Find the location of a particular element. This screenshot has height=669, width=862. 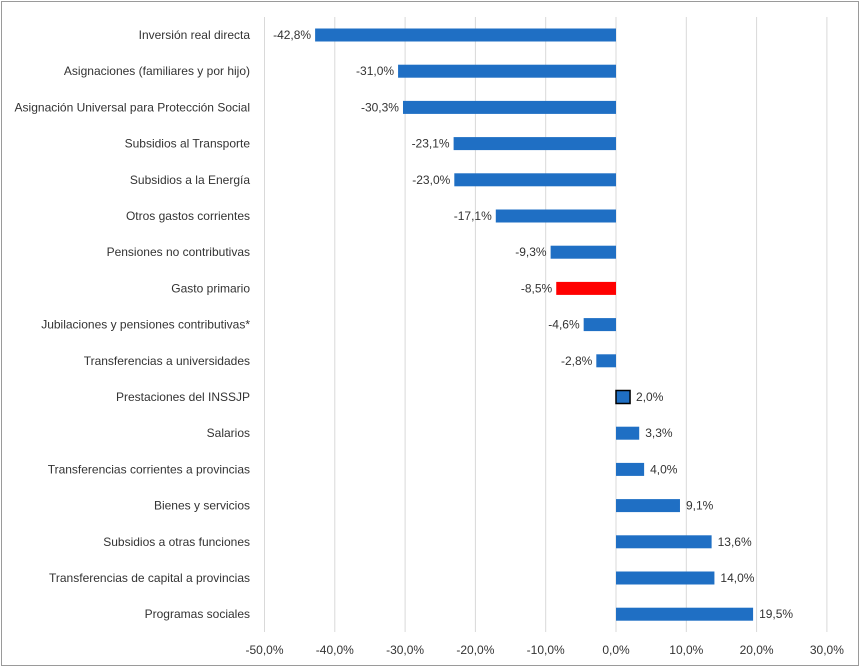

x-tick-label: 10,0% is located at coordinates (686, 650).